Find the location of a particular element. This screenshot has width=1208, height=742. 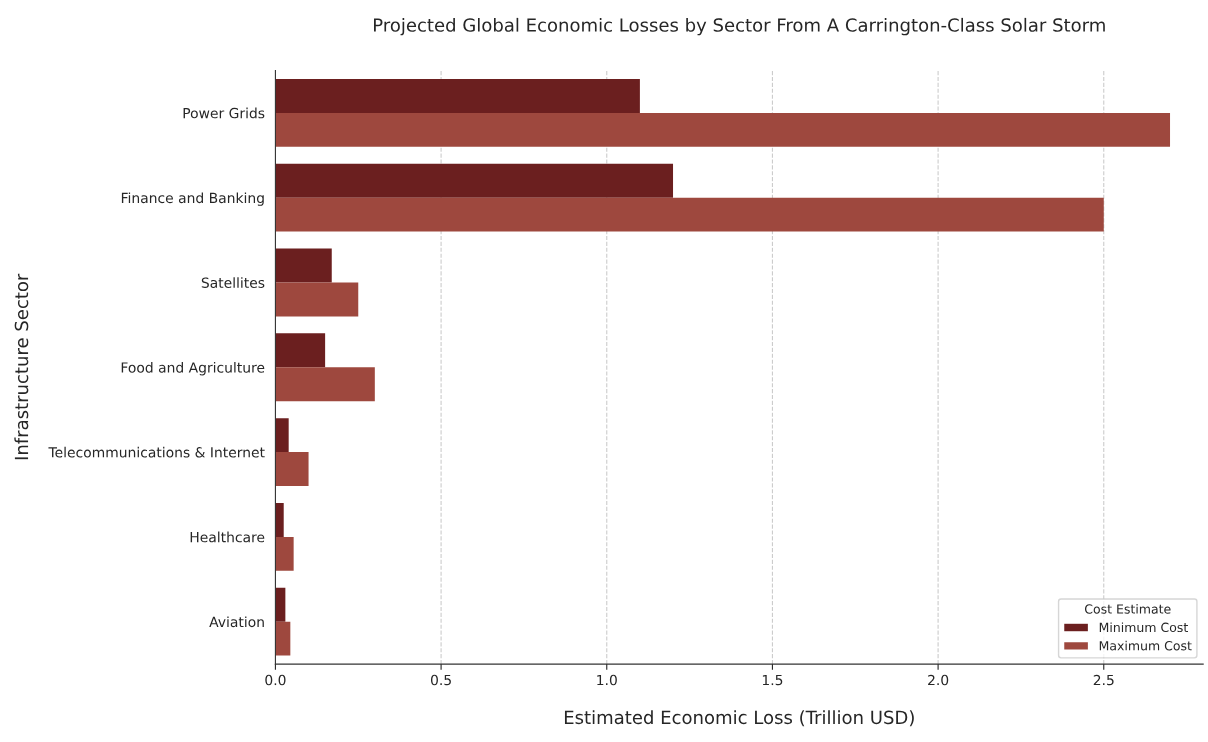

y-tick-label: Telecommunications & Internet is located at coordinates (156, 452).